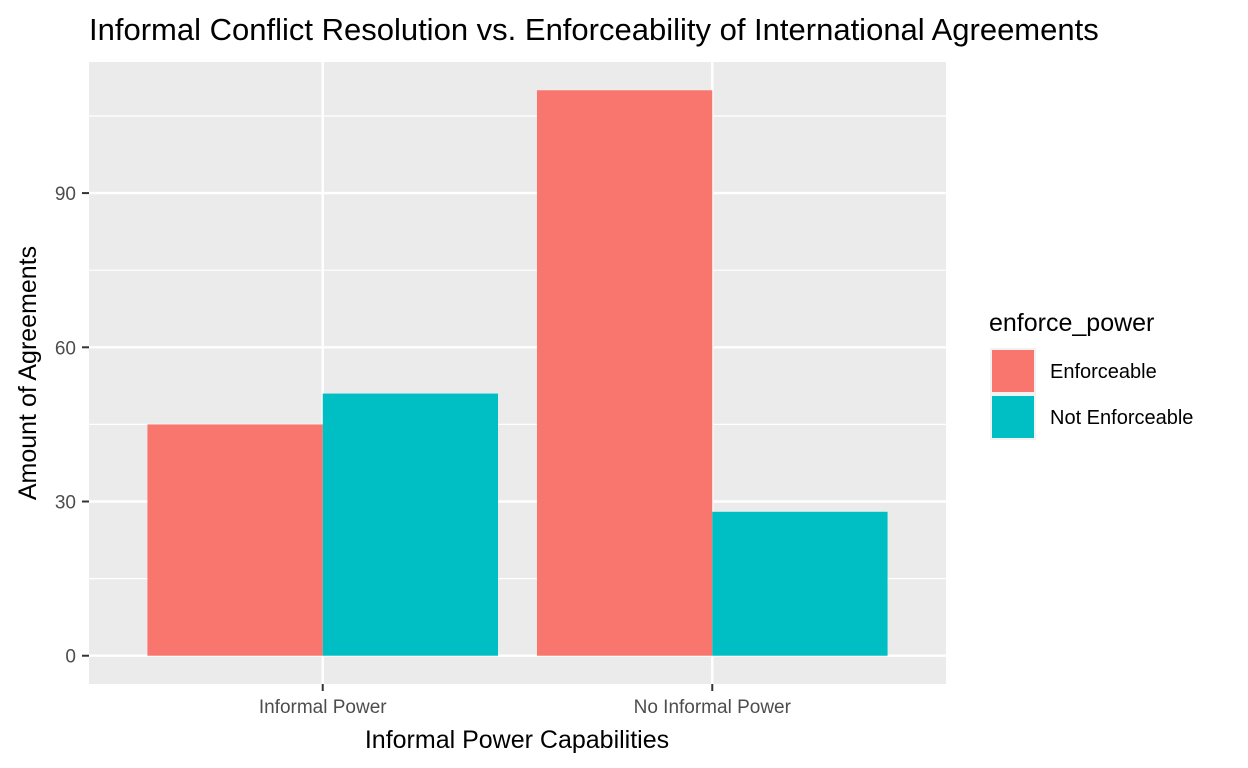 This screenshot has width=1248, height=768. I want to click on x-tick-label: Informal Power, so click(323, 707).